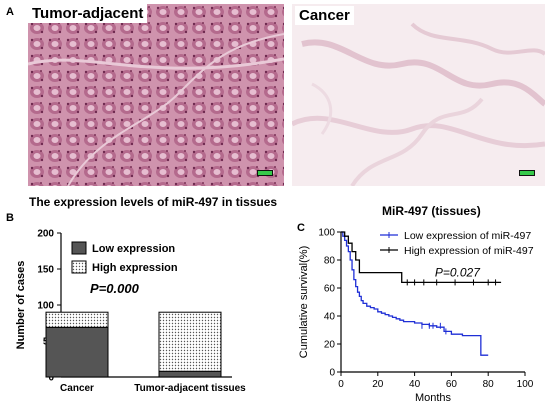 The height and width of the screenshot is (404, 550). What do you see at coordinates (421, 257) in the screenshot?
I see `high-expression-curve` at bounding box center [421, 257].